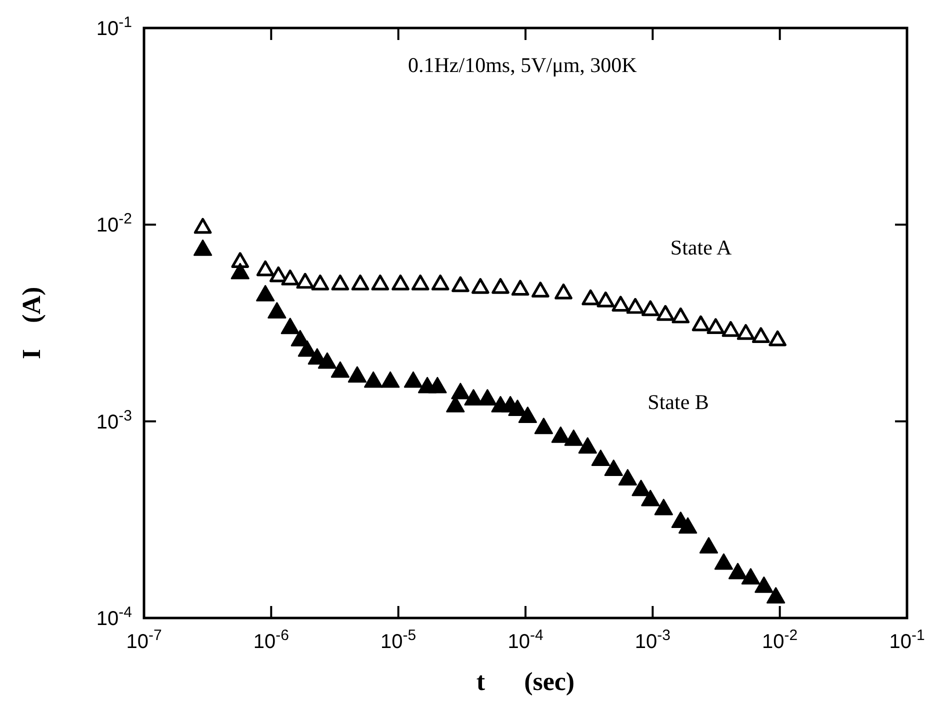 The width and height of the screenshot is (948, 708). What do you see at coordinates (271, 639) in the screenshot?
I see `x-tick-label: 10$^{-6}$` at bounding box center [271, 639].